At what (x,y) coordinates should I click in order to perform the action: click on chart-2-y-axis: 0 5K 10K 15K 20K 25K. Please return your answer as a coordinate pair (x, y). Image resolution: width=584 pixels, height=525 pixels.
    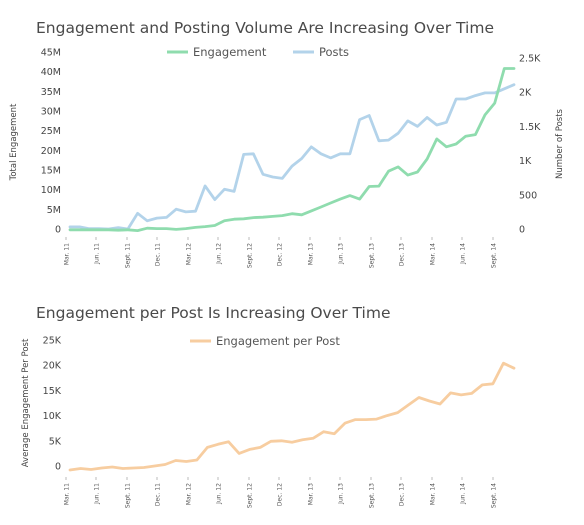
    Looking at the image, I should click on (52, 404).